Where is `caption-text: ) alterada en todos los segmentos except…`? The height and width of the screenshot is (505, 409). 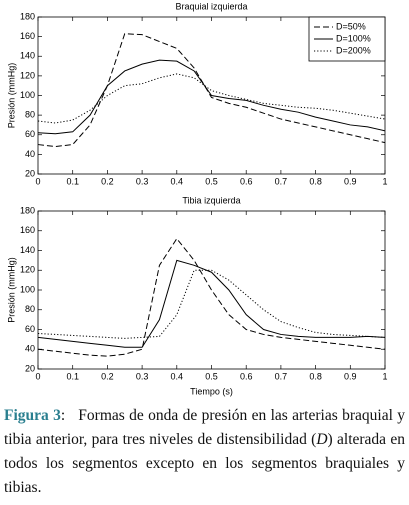 caption-text: ) alterada en todos los segmentos except… is located at coordinates (205, 463).